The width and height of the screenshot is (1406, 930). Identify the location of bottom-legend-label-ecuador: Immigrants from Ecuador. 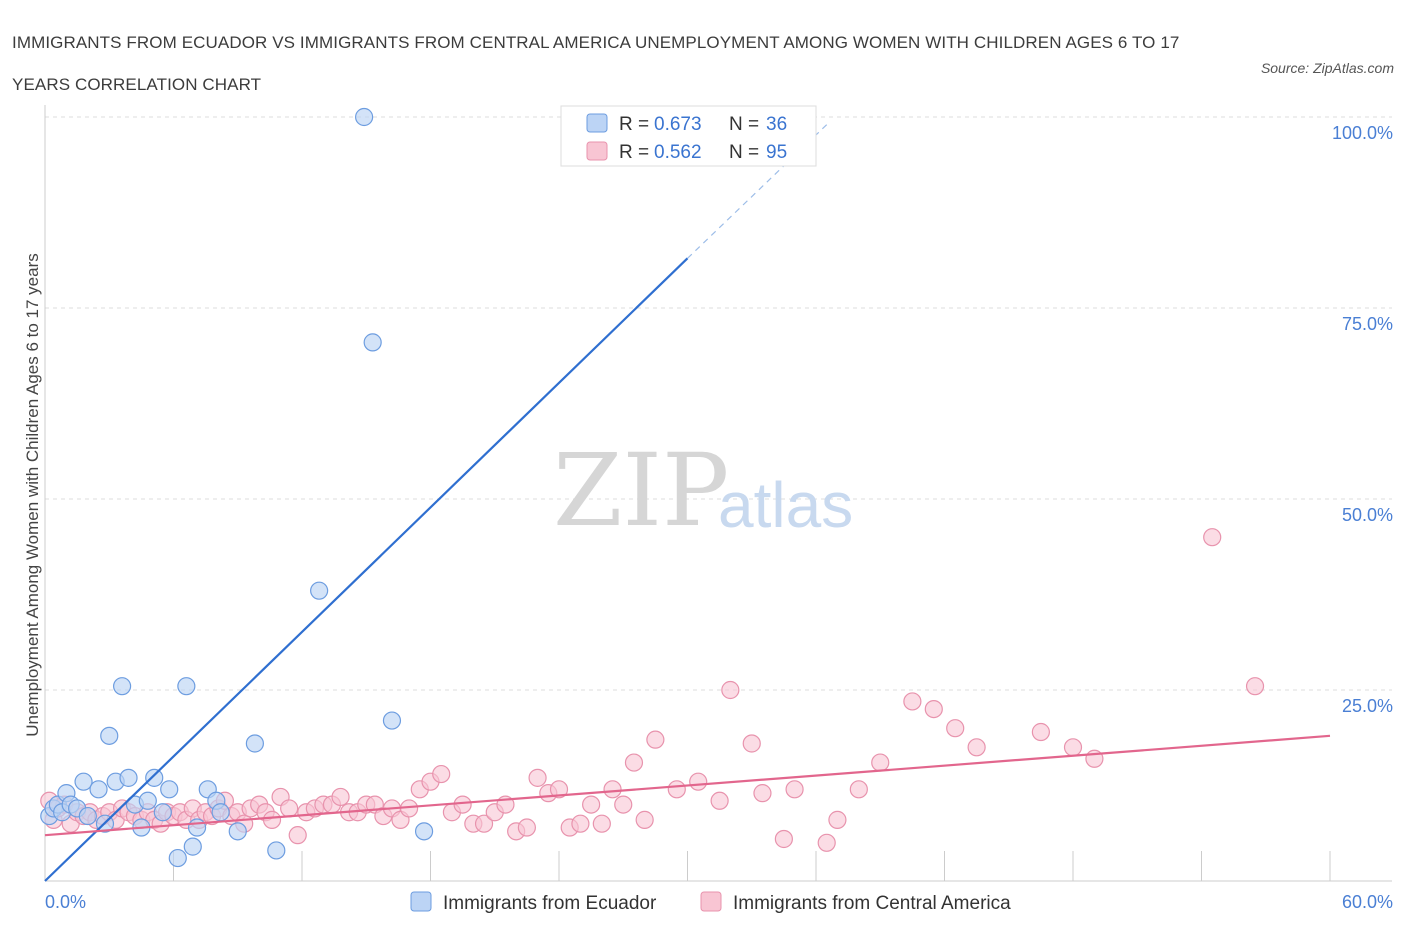
(550, 903).